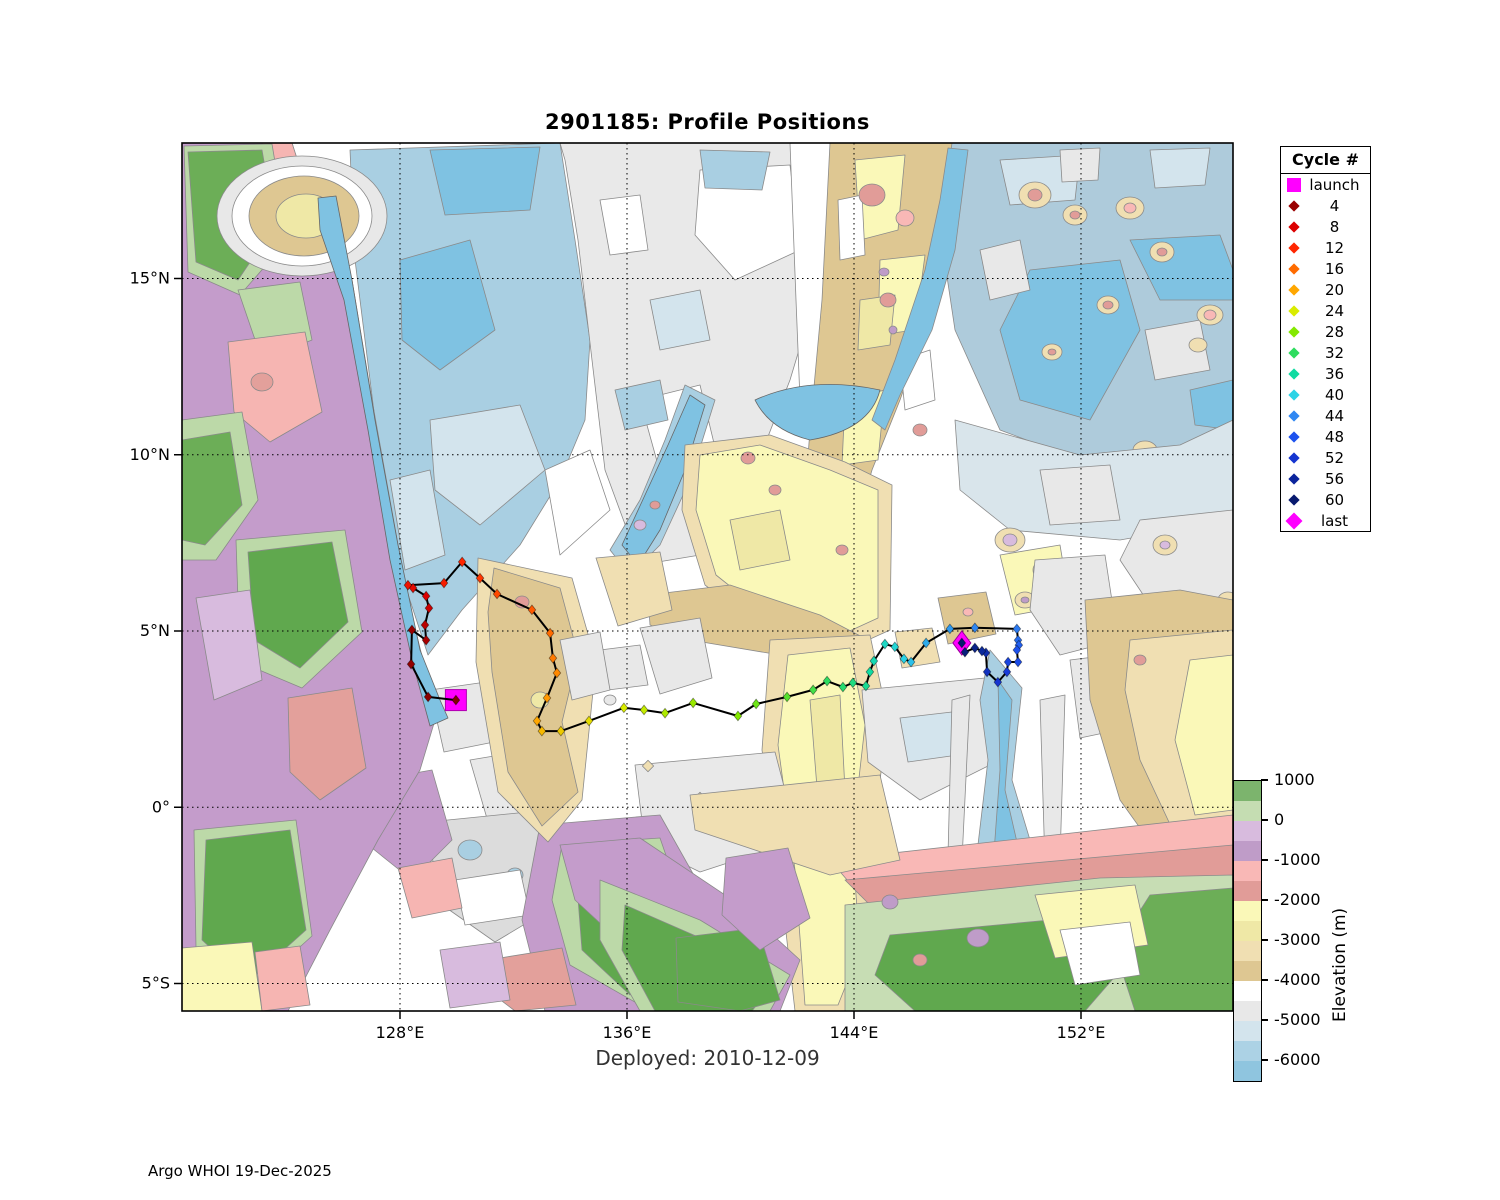 This screenshot has width=1500, height=1200. I want to click on colorbar-tick-label: -4000, so click(1297, 979).